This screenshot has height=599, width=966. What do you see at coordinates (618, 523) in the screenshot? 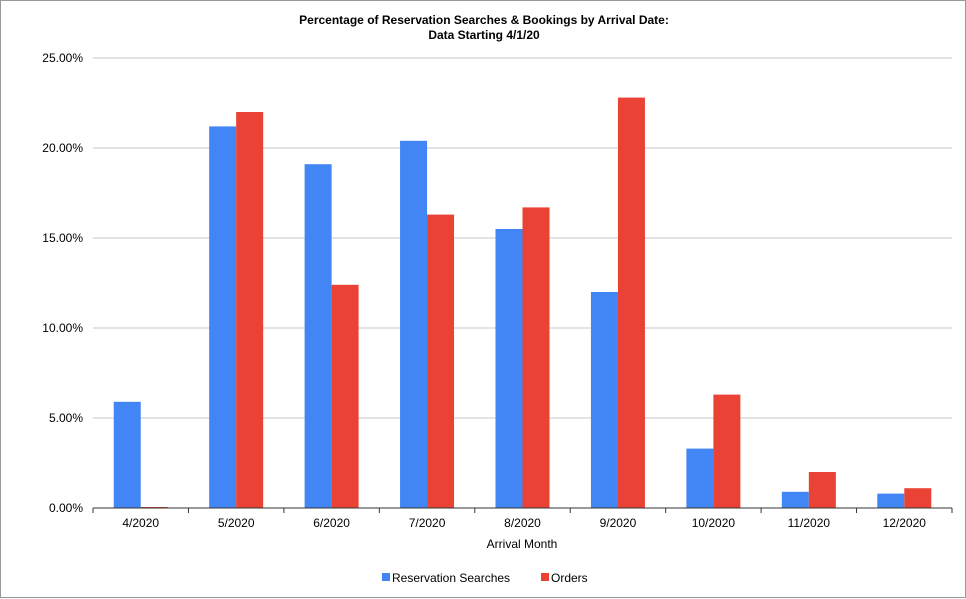
I see `x-tick-label: 9/2020` at bounding box center [618, 523].